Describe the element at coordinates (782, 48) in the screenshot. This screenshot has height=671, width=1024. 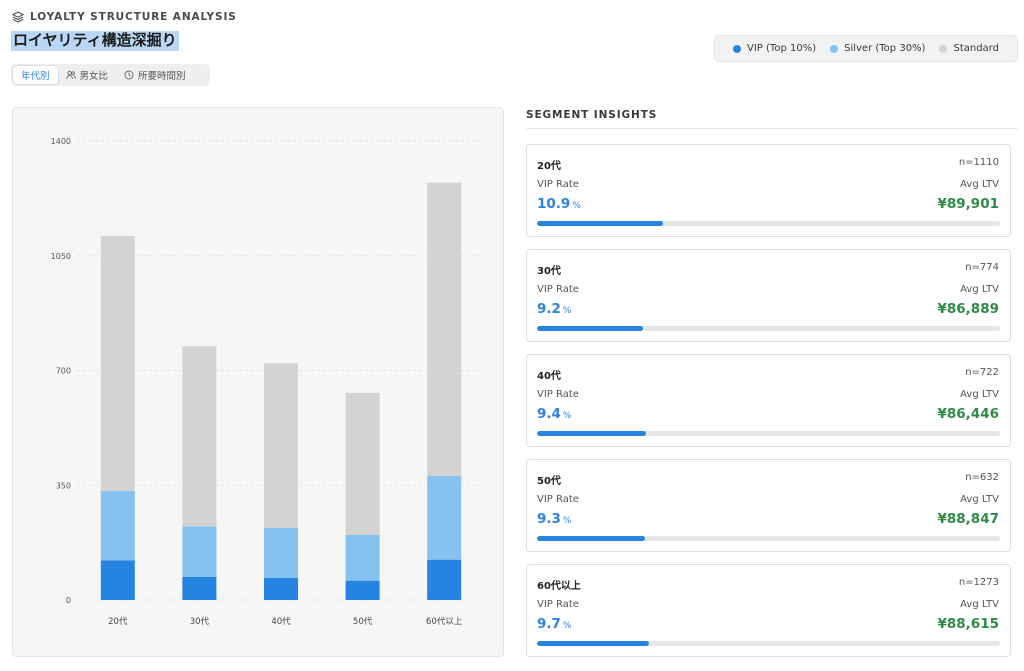
I see `legend-label-vip: VIP (Top 10%)` at that location.